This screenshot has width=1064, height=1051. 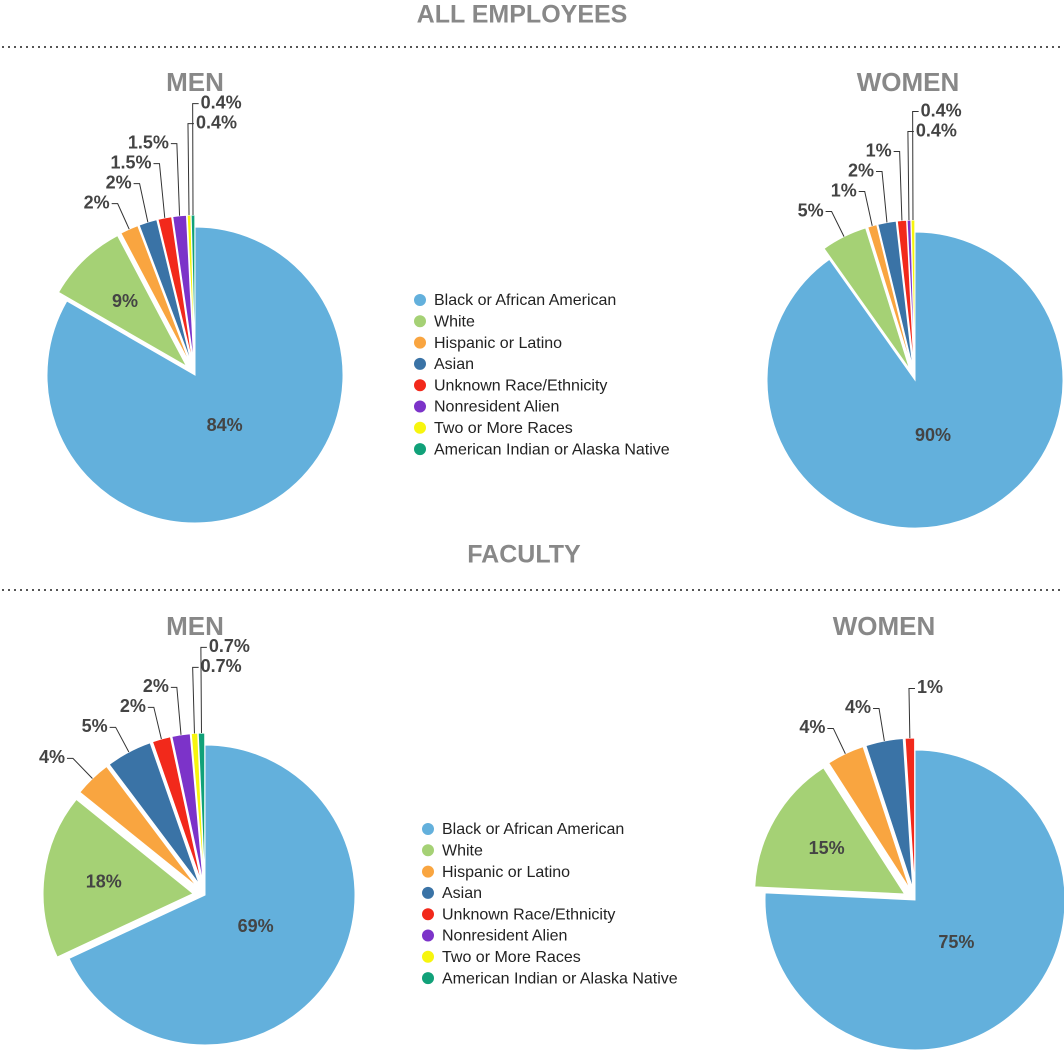 What do you see at coordinates (524, 555) in the screenshot?
I see `section-title: FACULTY` at bounding box center [524, 555].